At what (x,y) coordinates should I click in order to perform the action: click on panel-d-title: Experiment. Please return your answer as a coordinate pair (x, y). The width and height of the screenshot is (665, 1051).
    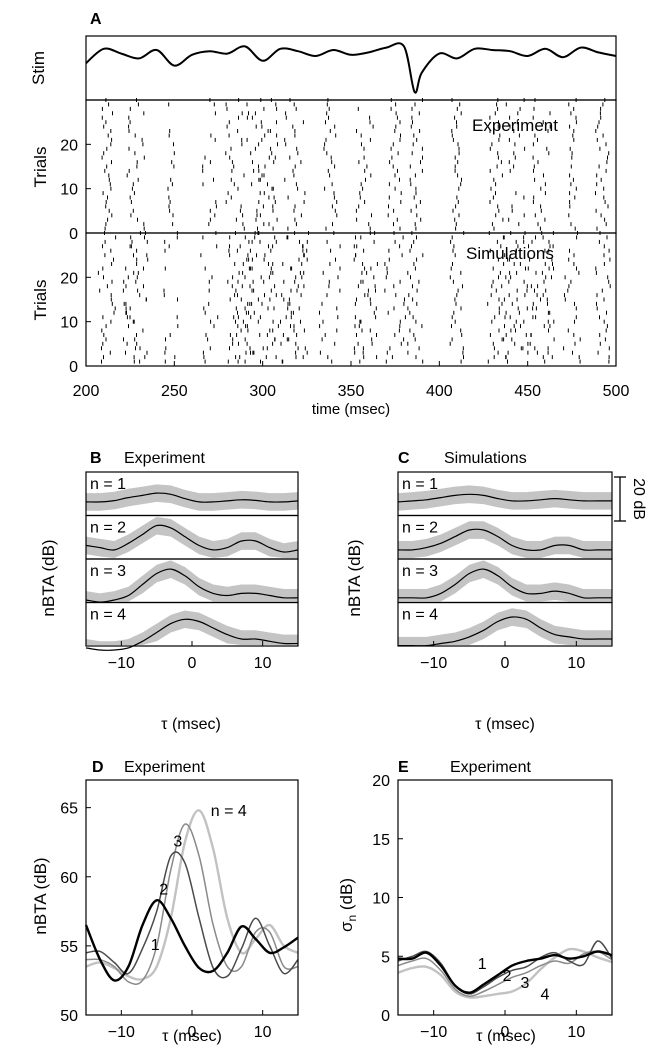
    Looking at the image, I should click on (164, 767).